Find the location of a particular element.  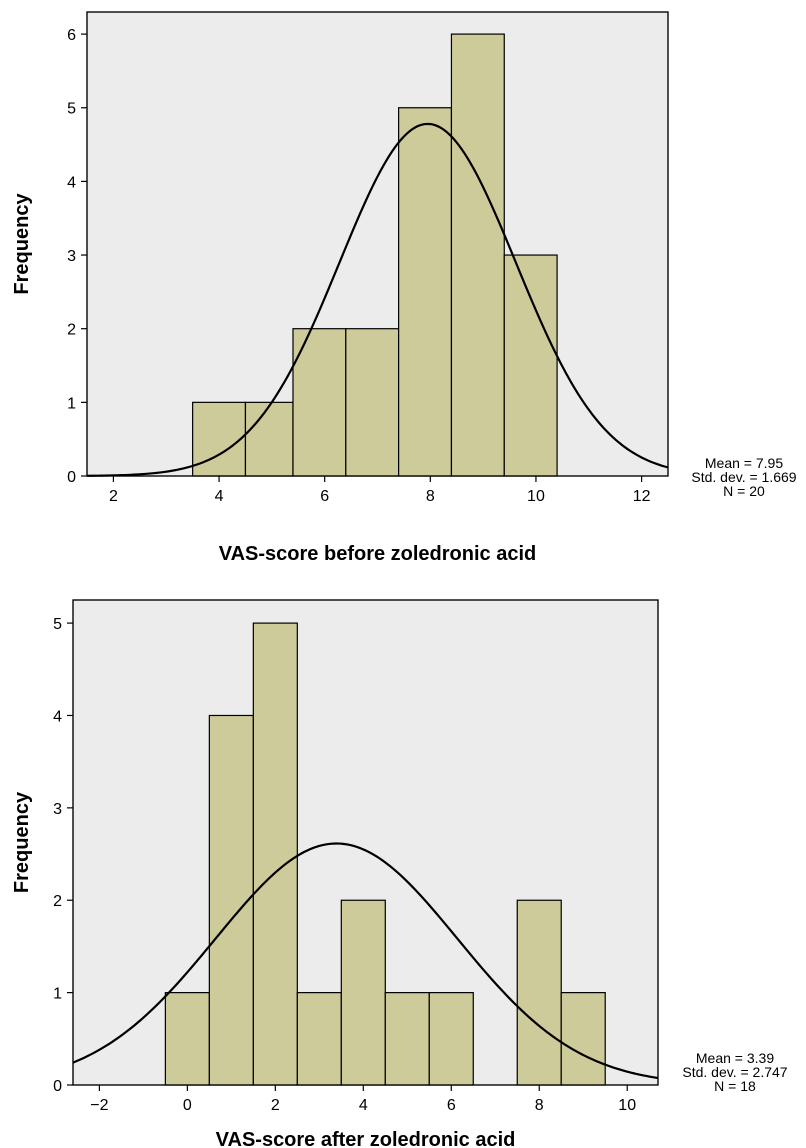

x-tick-label: −2 is located at coordinates (99, 1105).